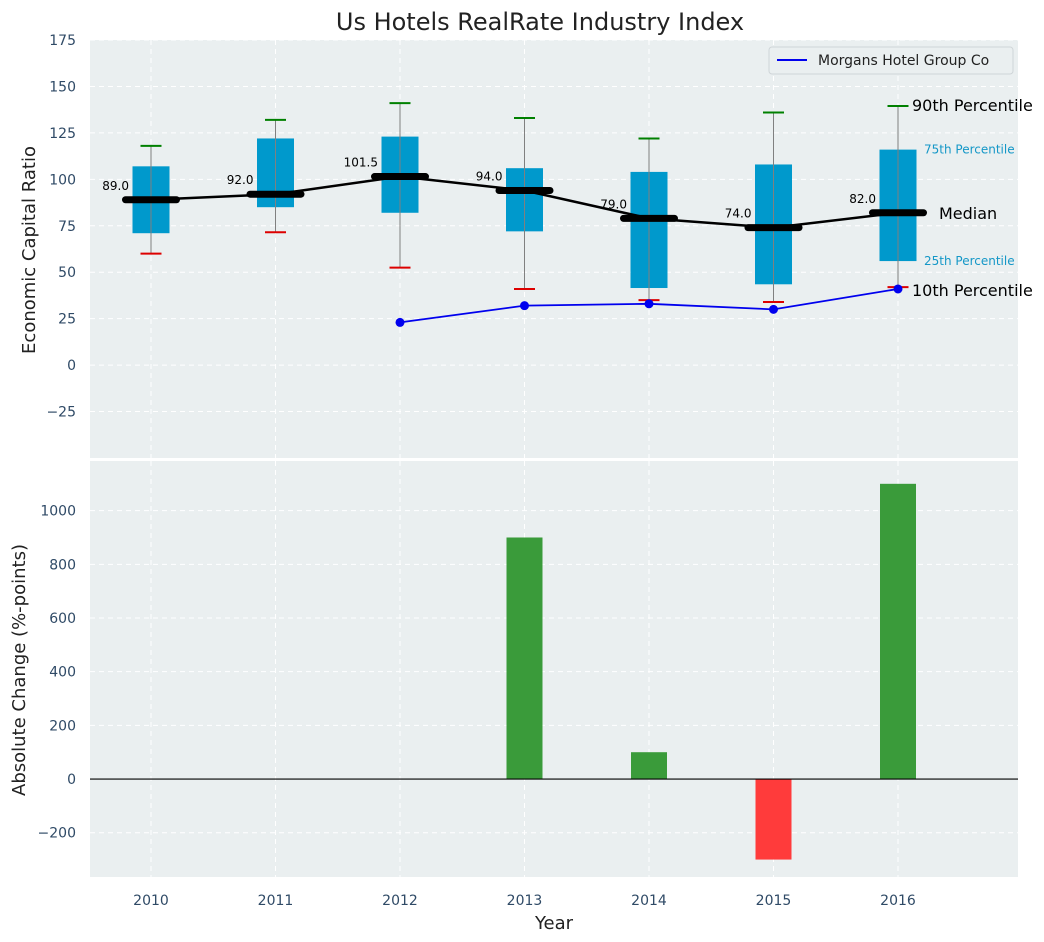  I want to click on bottom-y-axis-label: Absolute Change (%-points), so click(19, 670).